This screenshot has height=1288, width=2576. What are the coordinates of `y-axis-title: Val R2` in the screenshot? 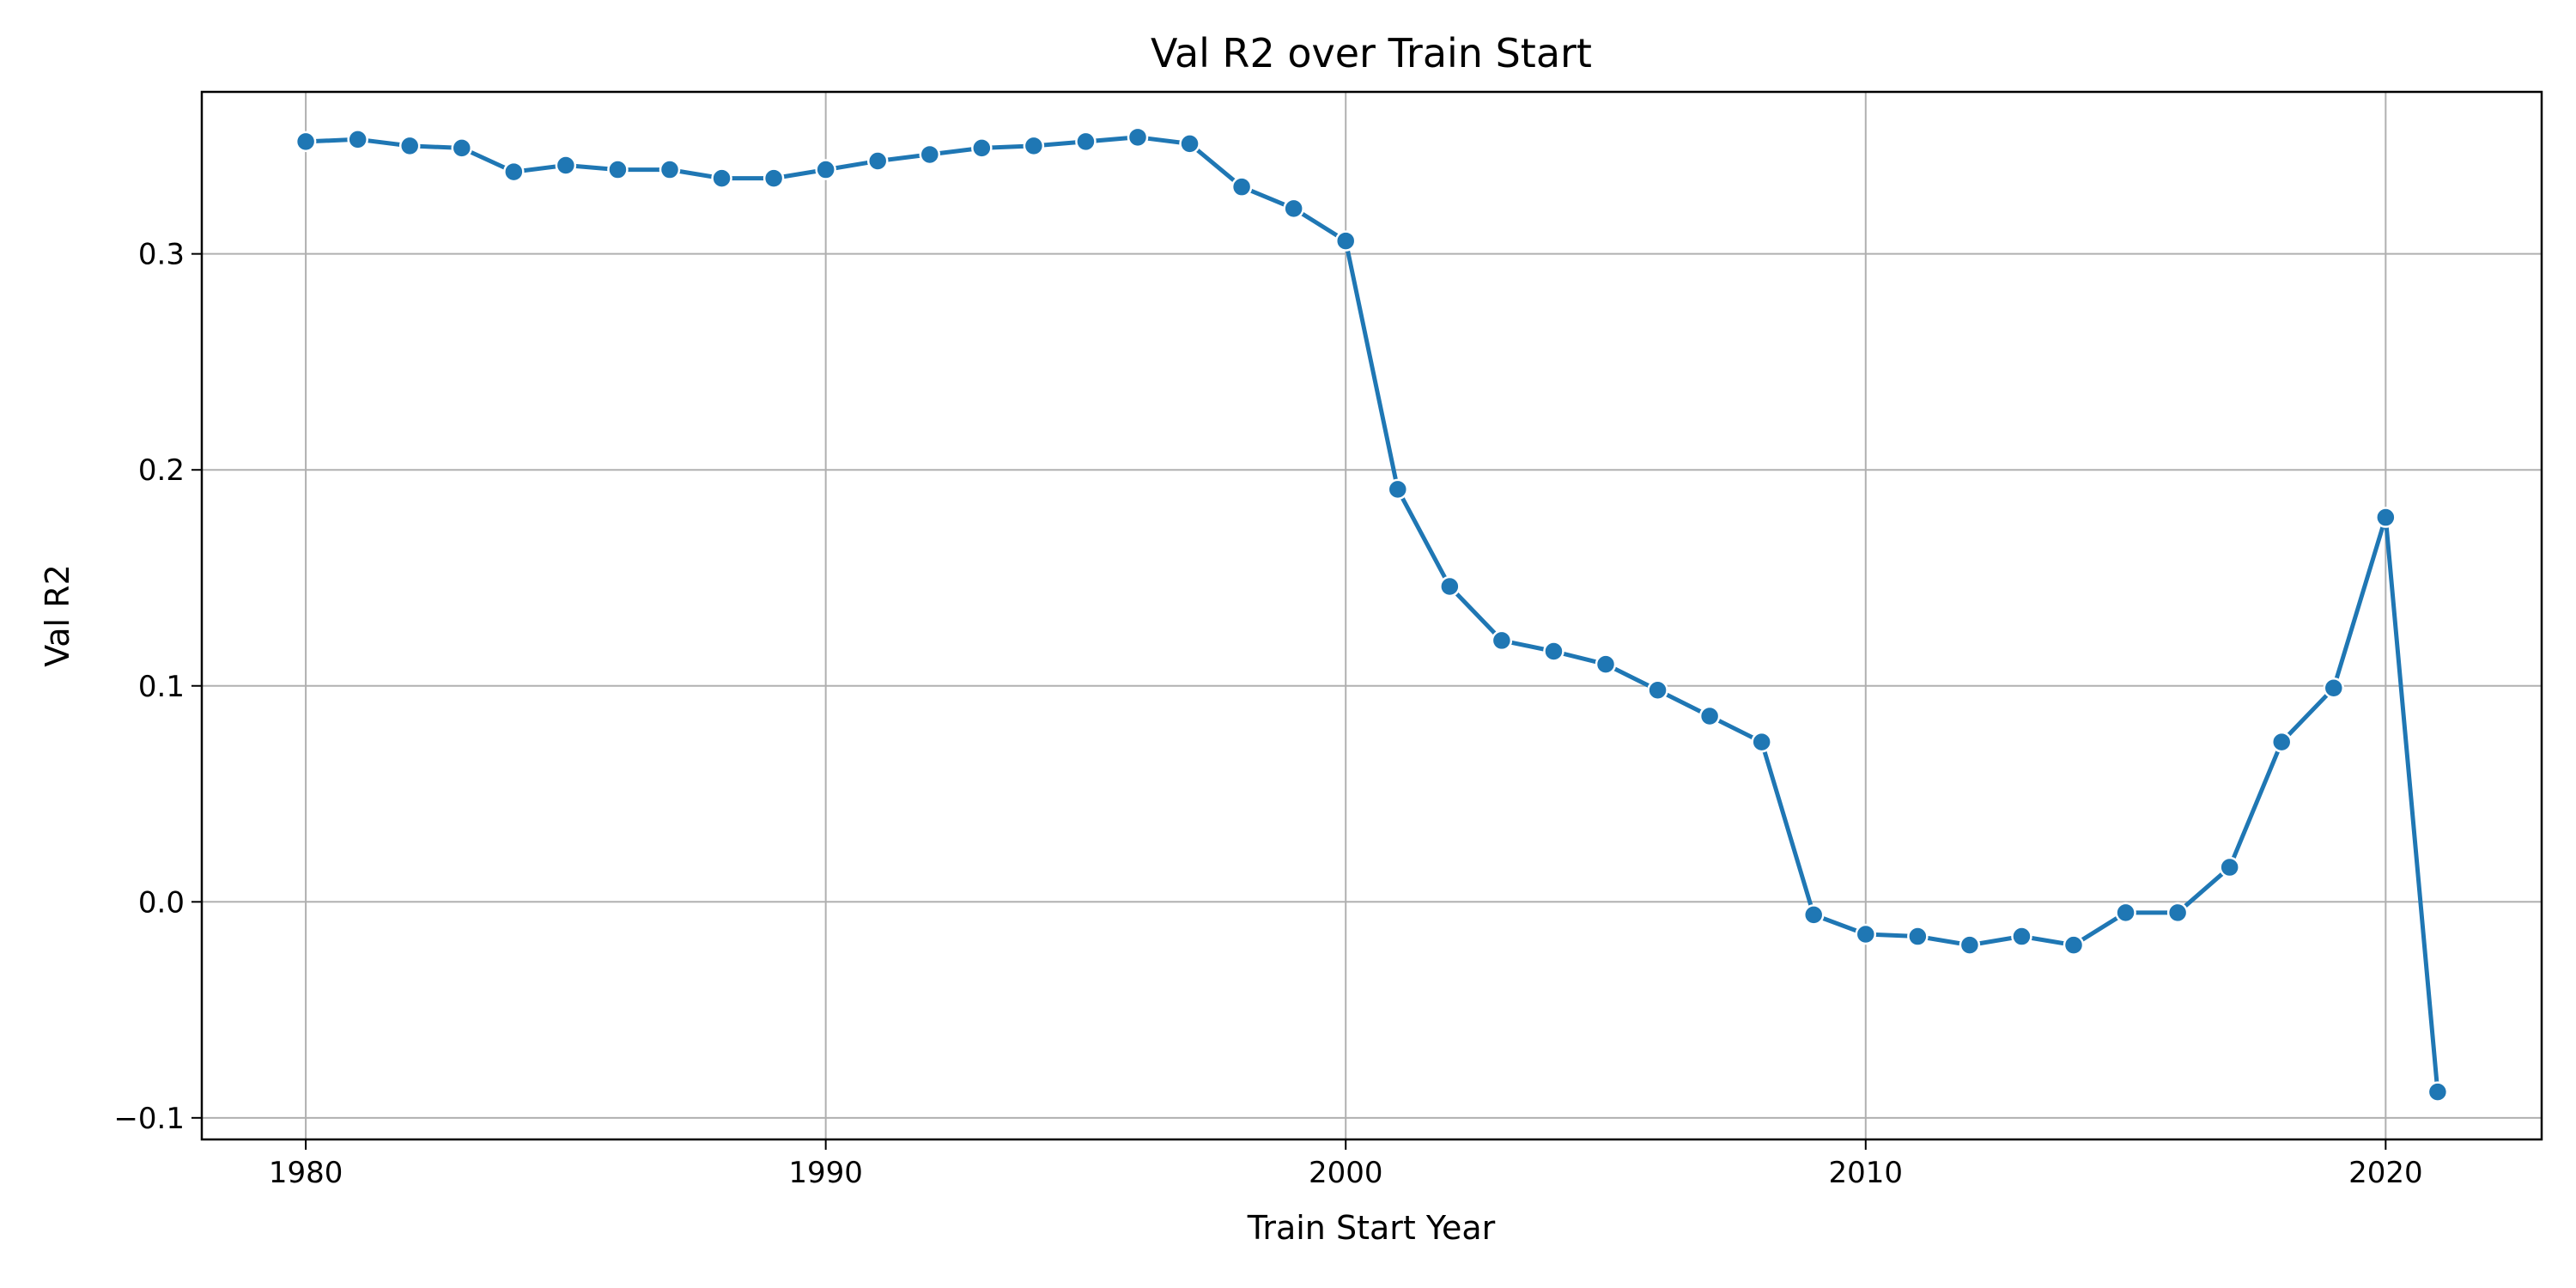 It's located at (58, 616).